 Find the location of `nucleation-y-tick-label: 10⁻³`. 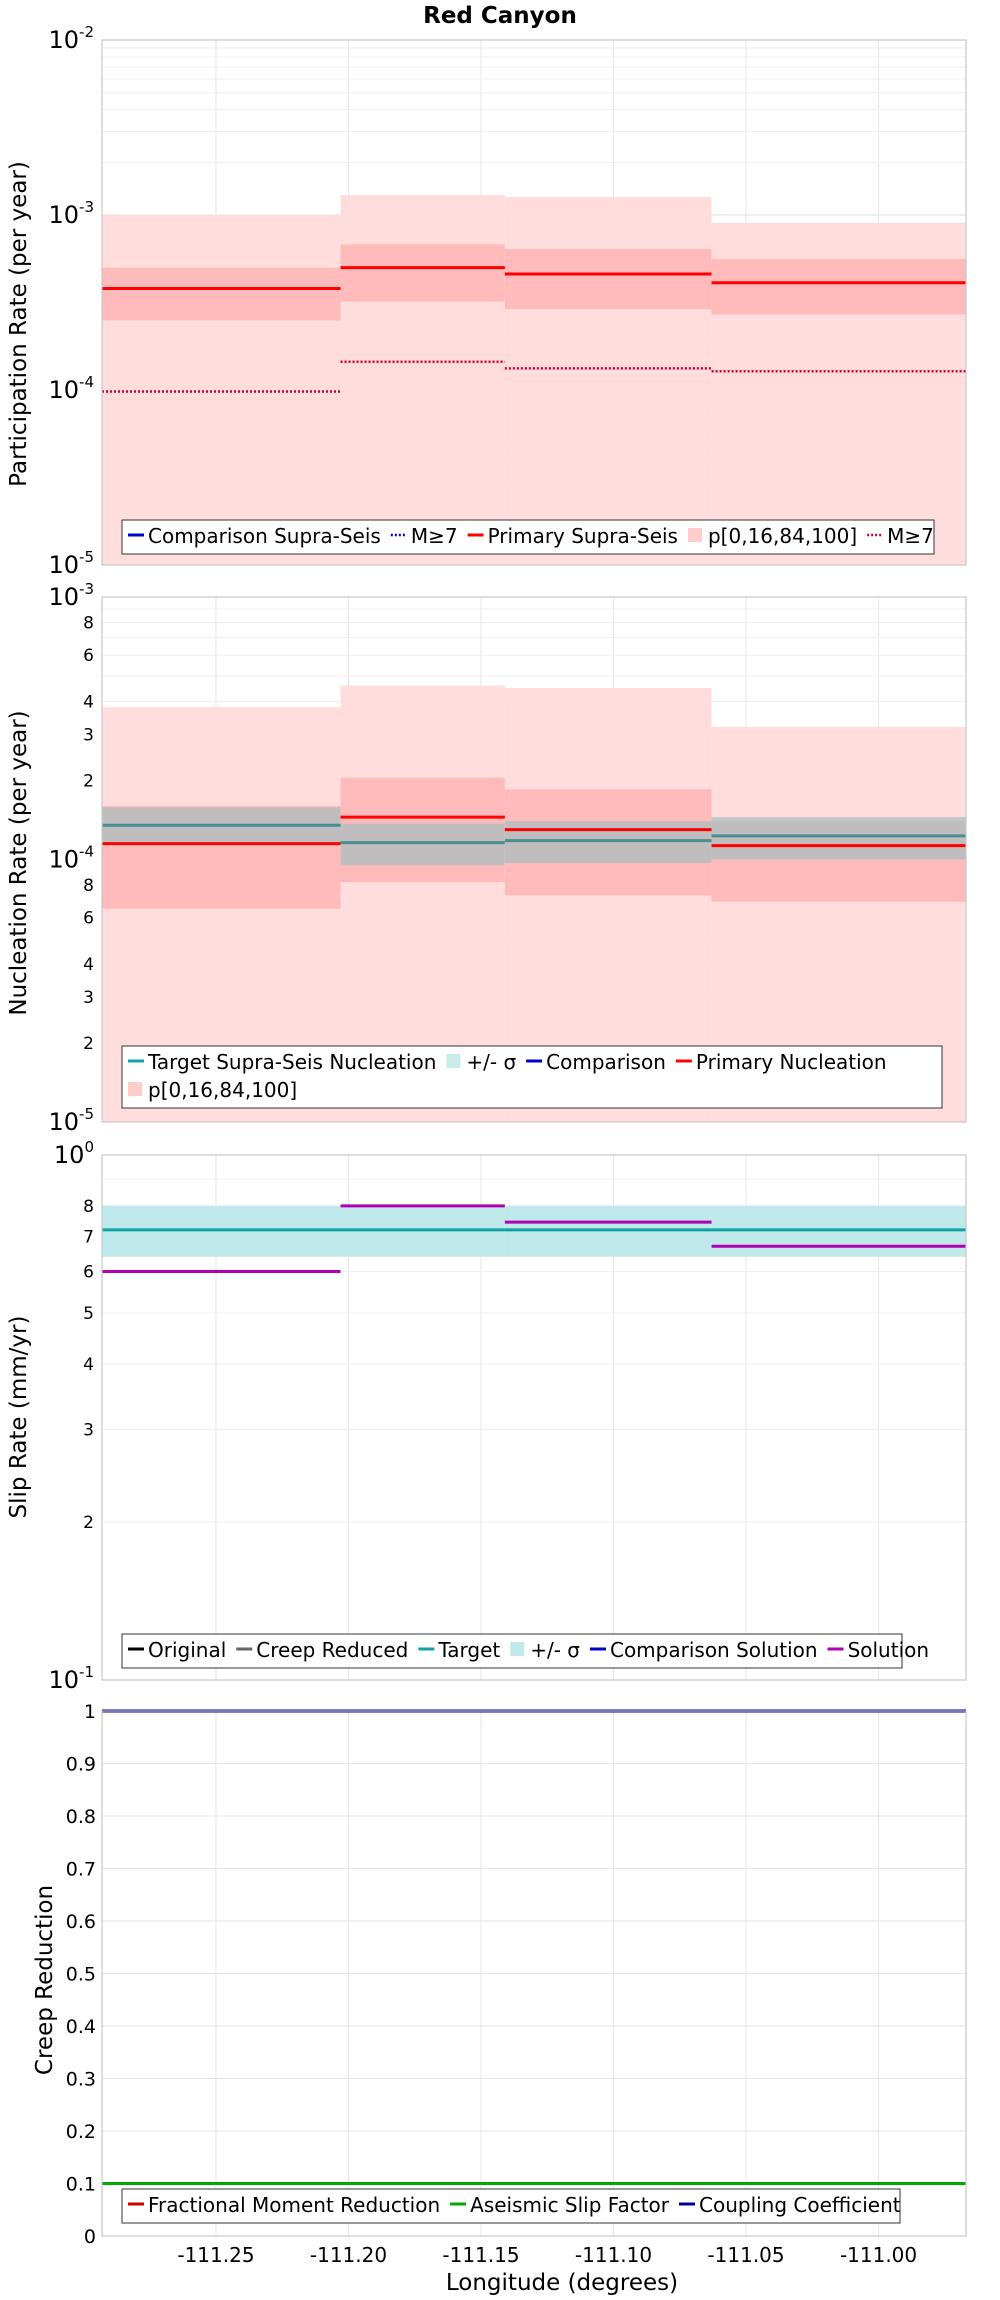

nucleation-y-tick-label: 10⁻³ is located at coordinates (71, 595).